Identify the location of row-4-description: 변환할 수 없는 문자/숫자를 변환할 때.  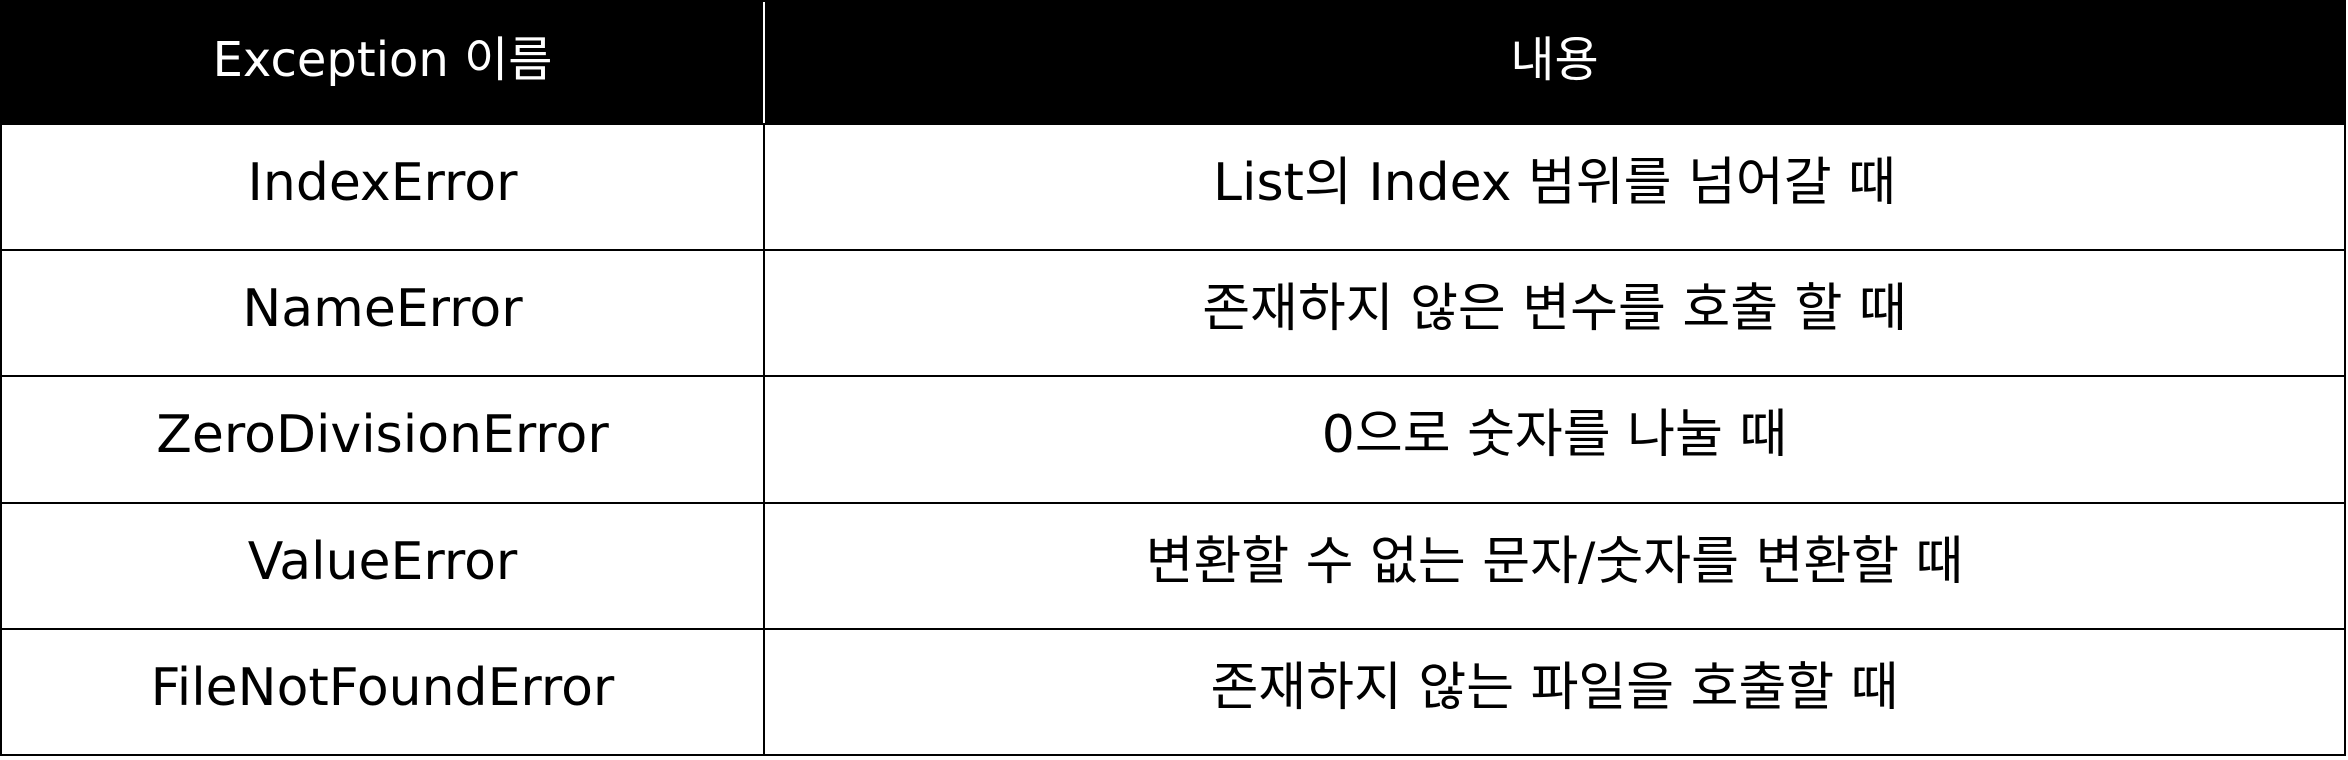
(1554, 564).